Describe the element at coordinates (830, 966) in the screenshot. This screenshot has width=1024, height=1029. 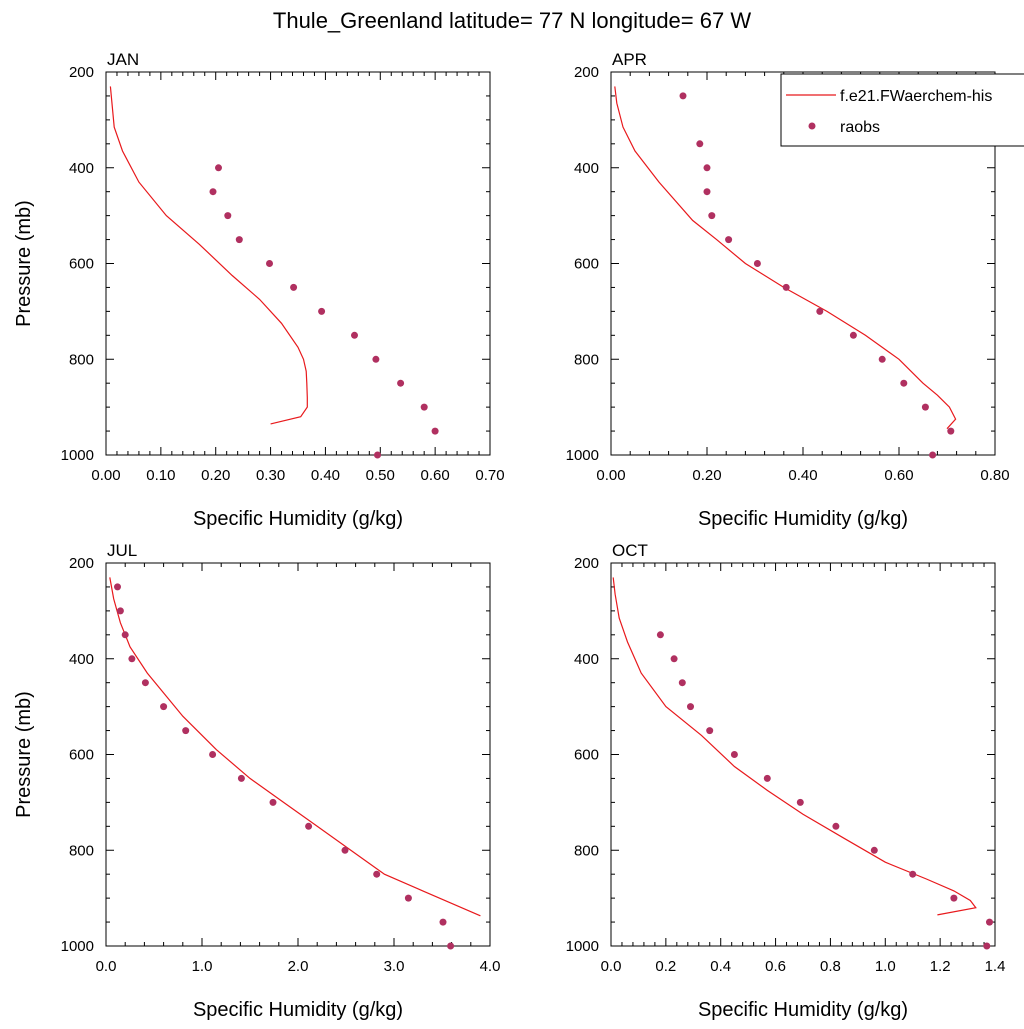
I see `x-tick-label: 0.8` at that location.